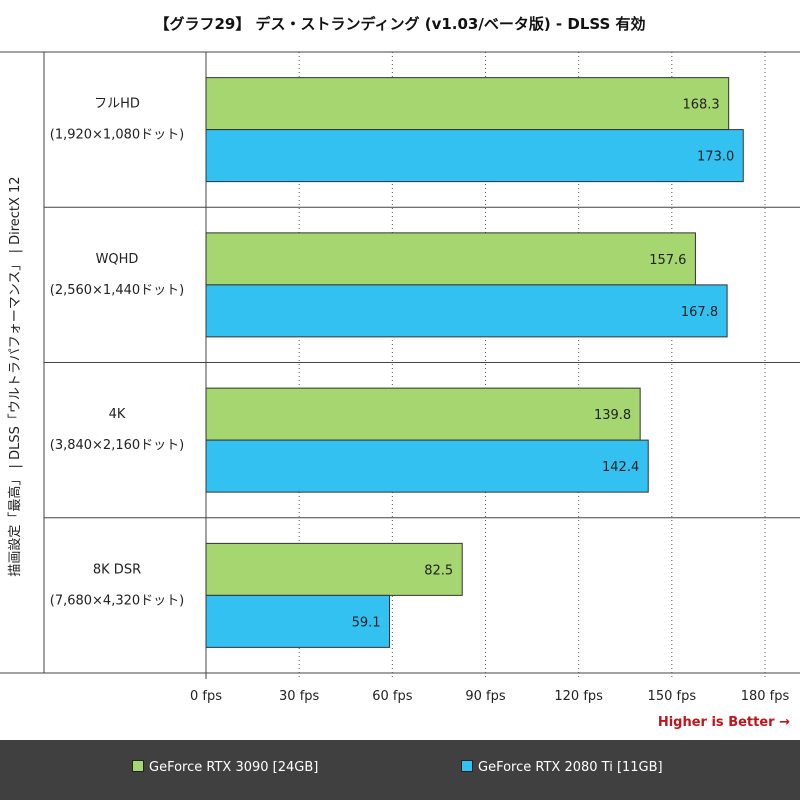 The width and height of the screenshot is (800, 800). Describe the element at coordinates (578, 696) in the screenshot. I see `x-tick-label-4: 120 fps` at that location.